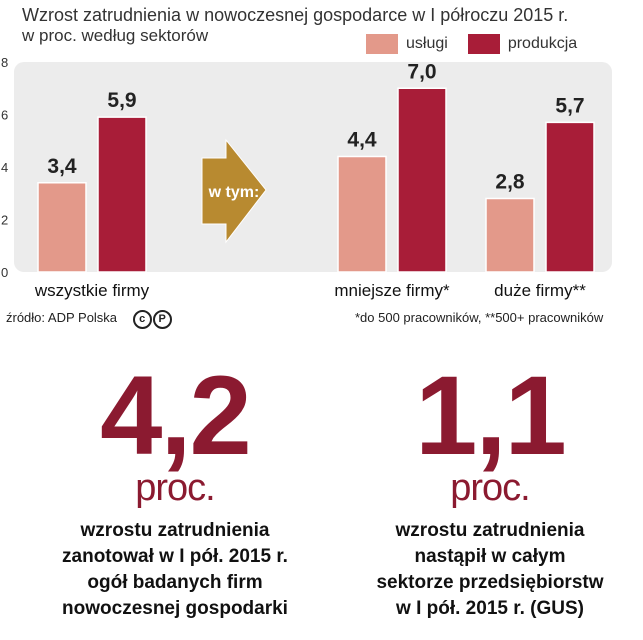  I want to click on y-tick-label: 0, so click(4, 272).